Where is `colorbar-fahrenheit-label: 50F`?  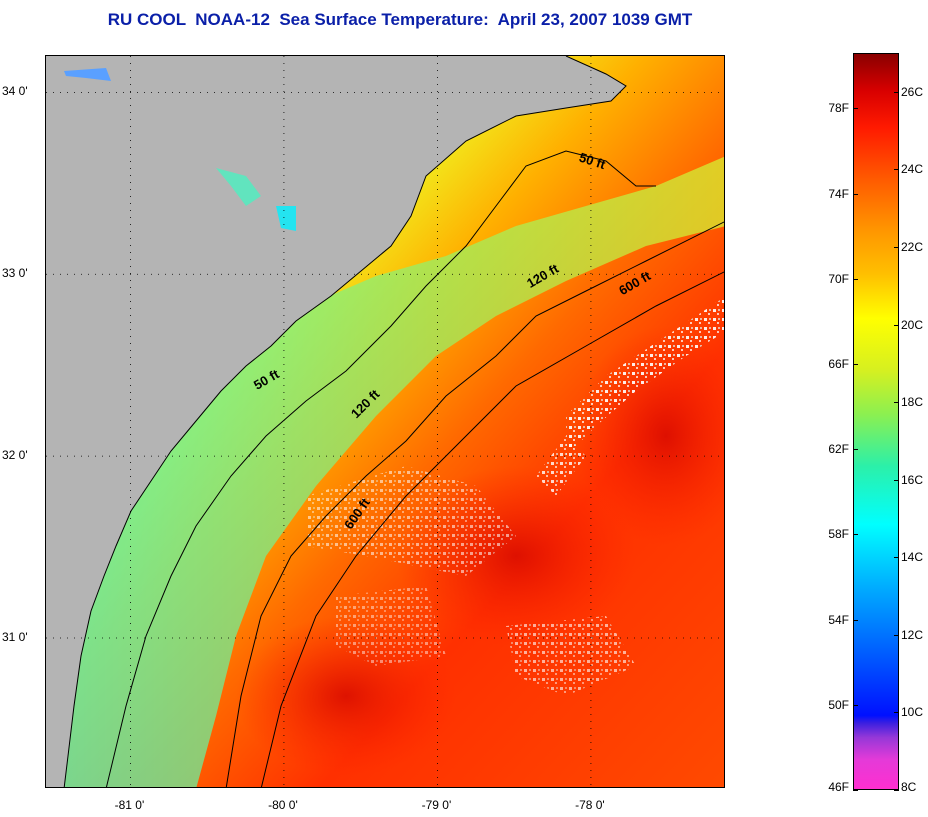
colorbar-fahrenheit-label: 50F is located at coordinates (838, 704).